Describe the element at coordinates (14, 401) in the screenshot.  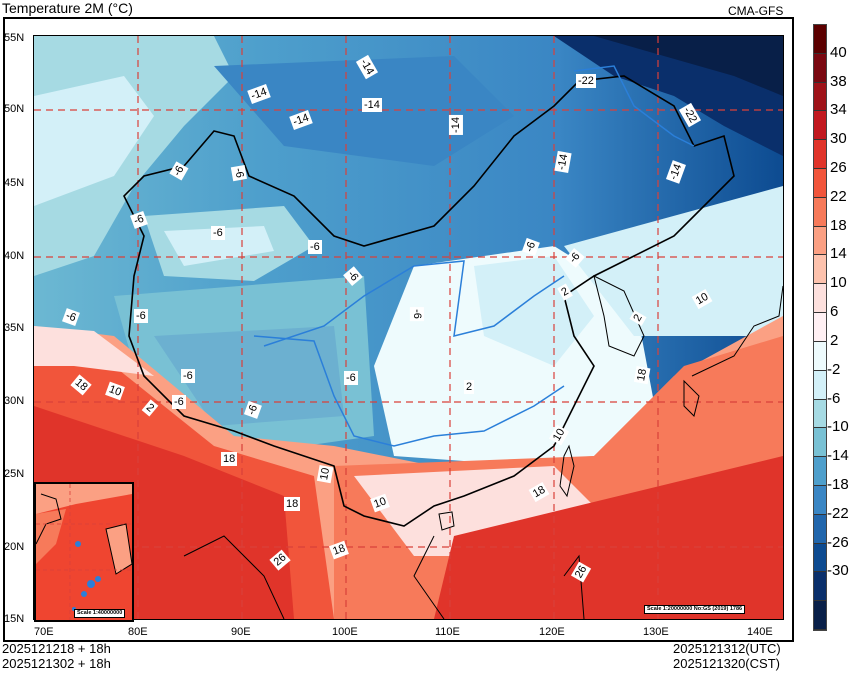
I see `latitude-label: 30N` at that location.